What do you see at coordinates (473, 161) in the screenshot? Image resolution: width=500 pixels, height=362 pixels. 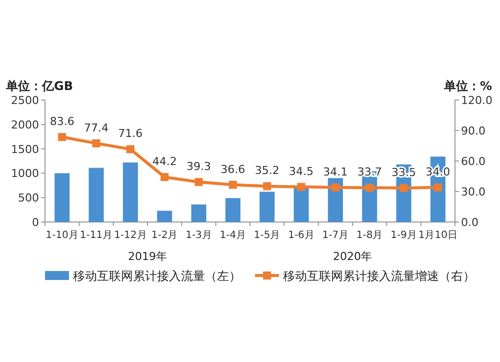 I see `y2-tick-label: 60.0` at bounding box center [473, 161].